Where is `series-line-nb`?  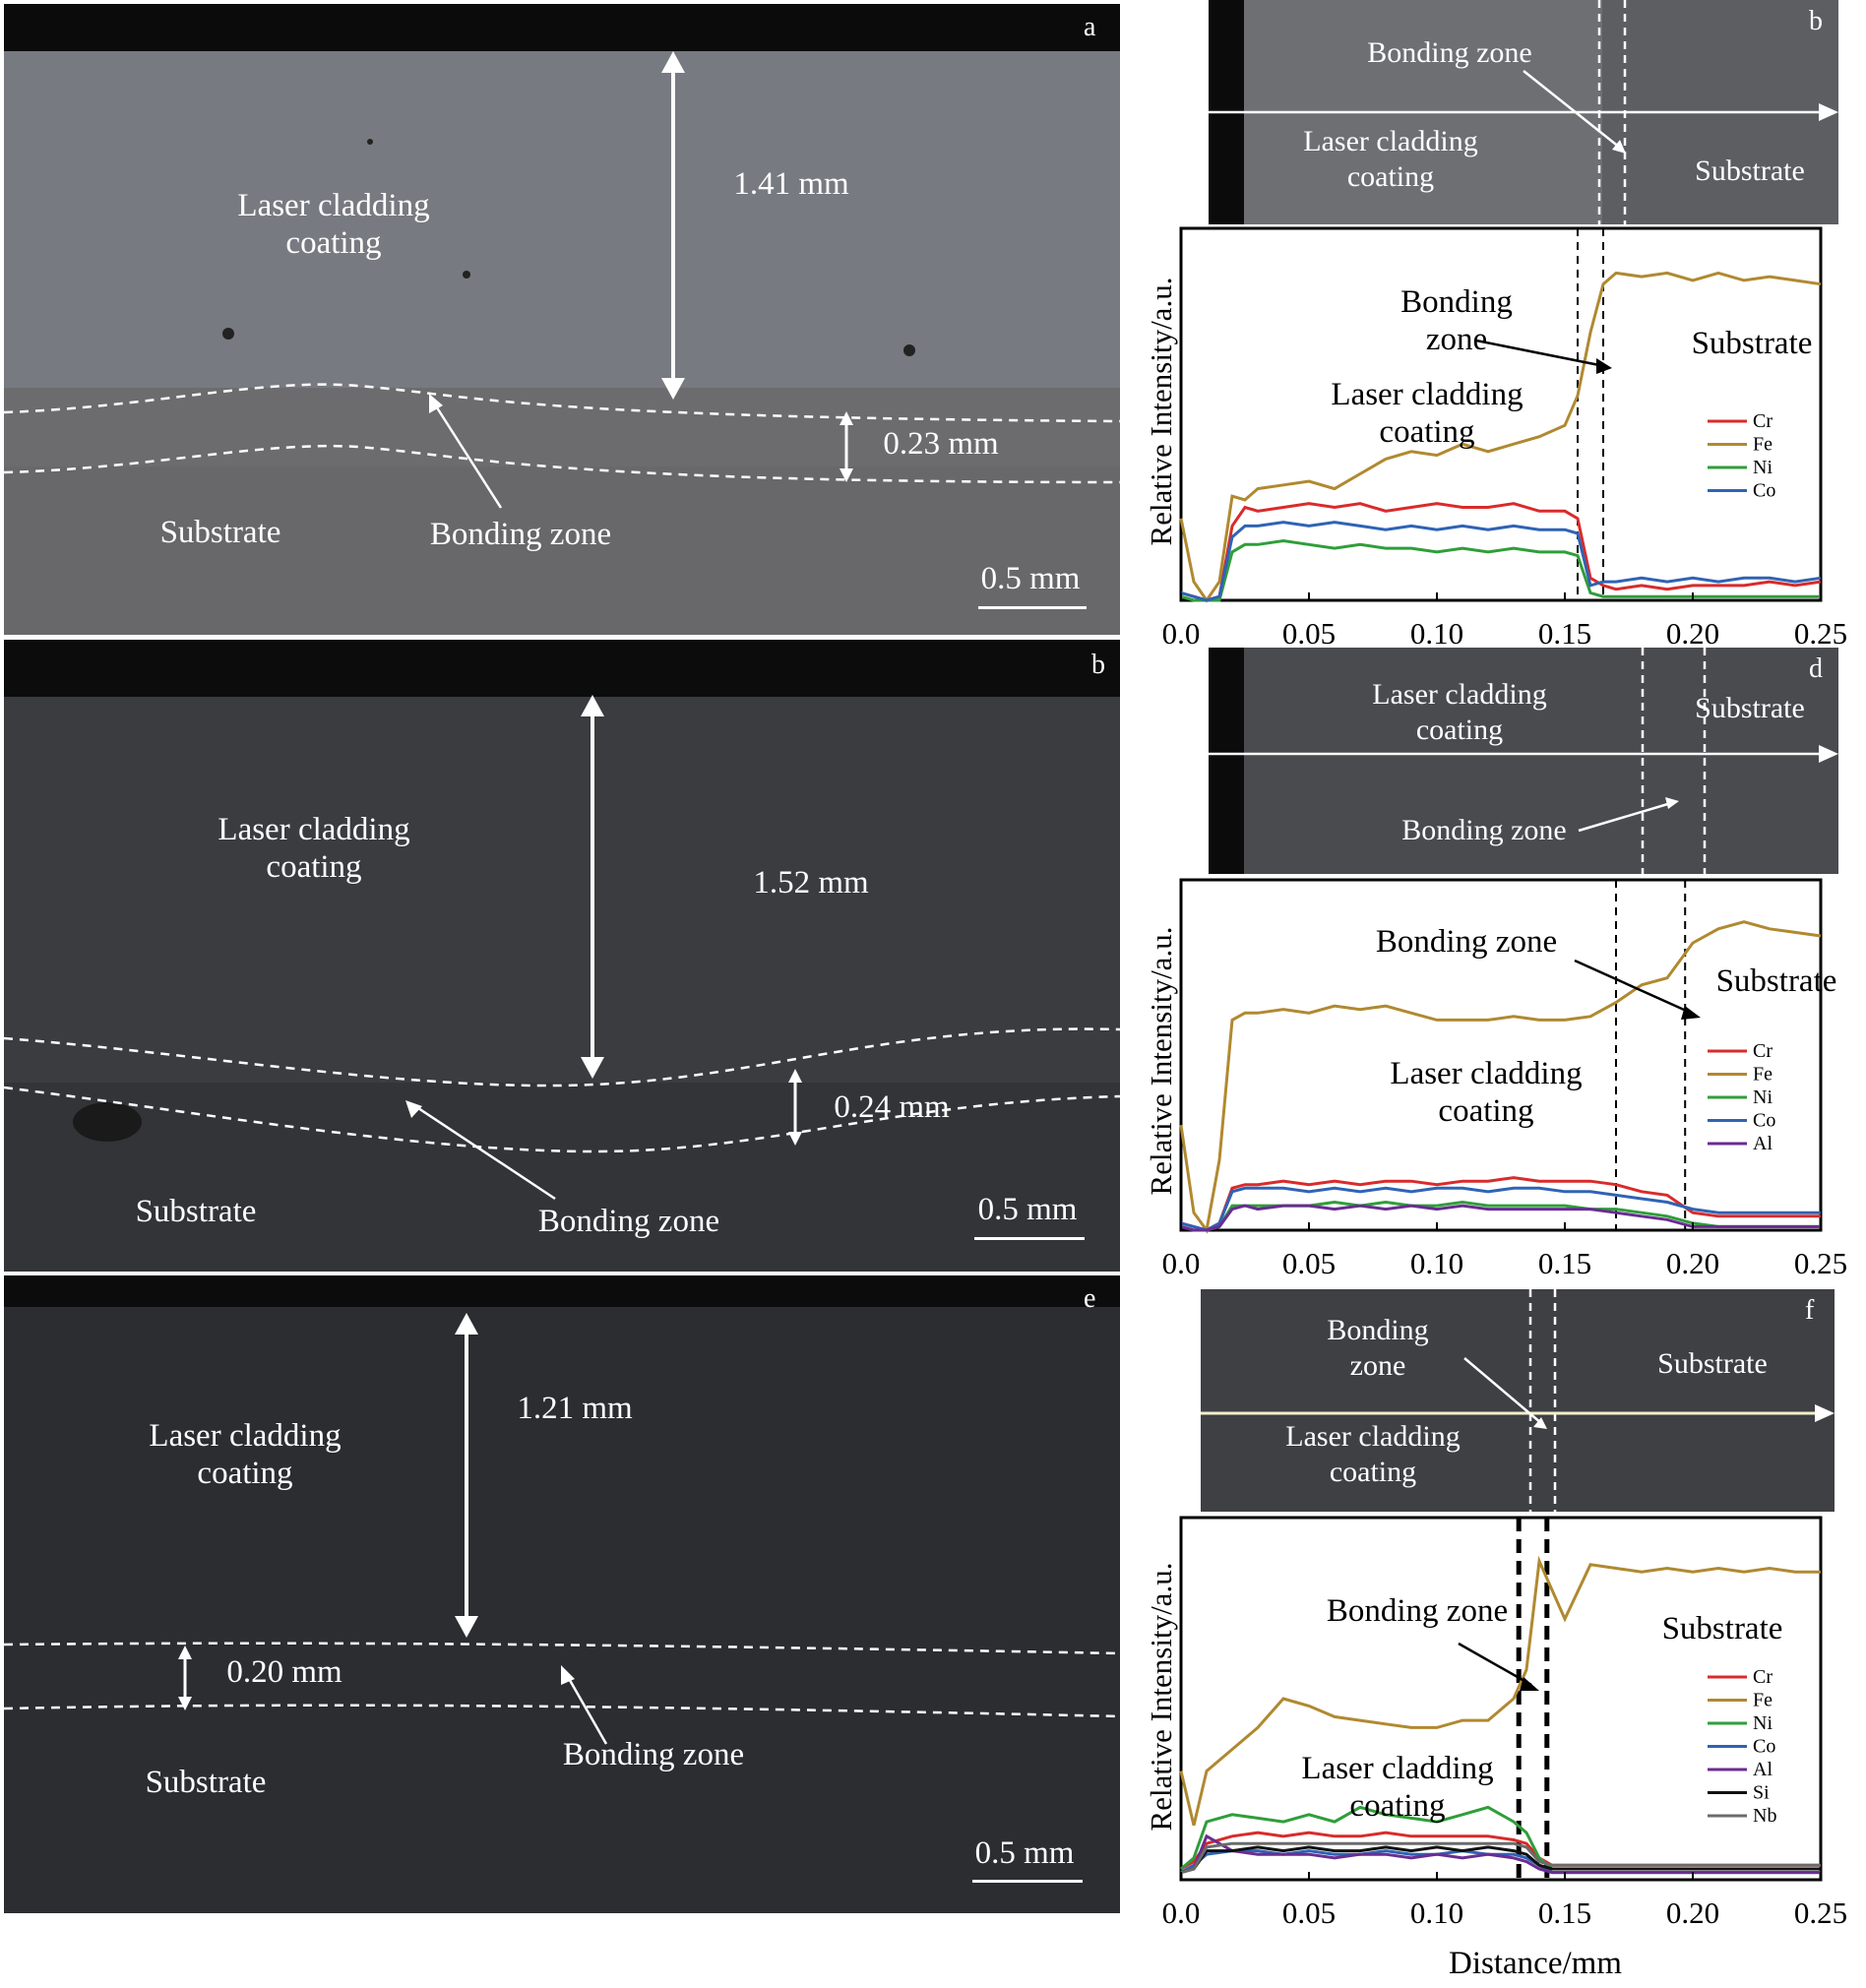 series-line-nb is located at coordinates (1501, 1858).